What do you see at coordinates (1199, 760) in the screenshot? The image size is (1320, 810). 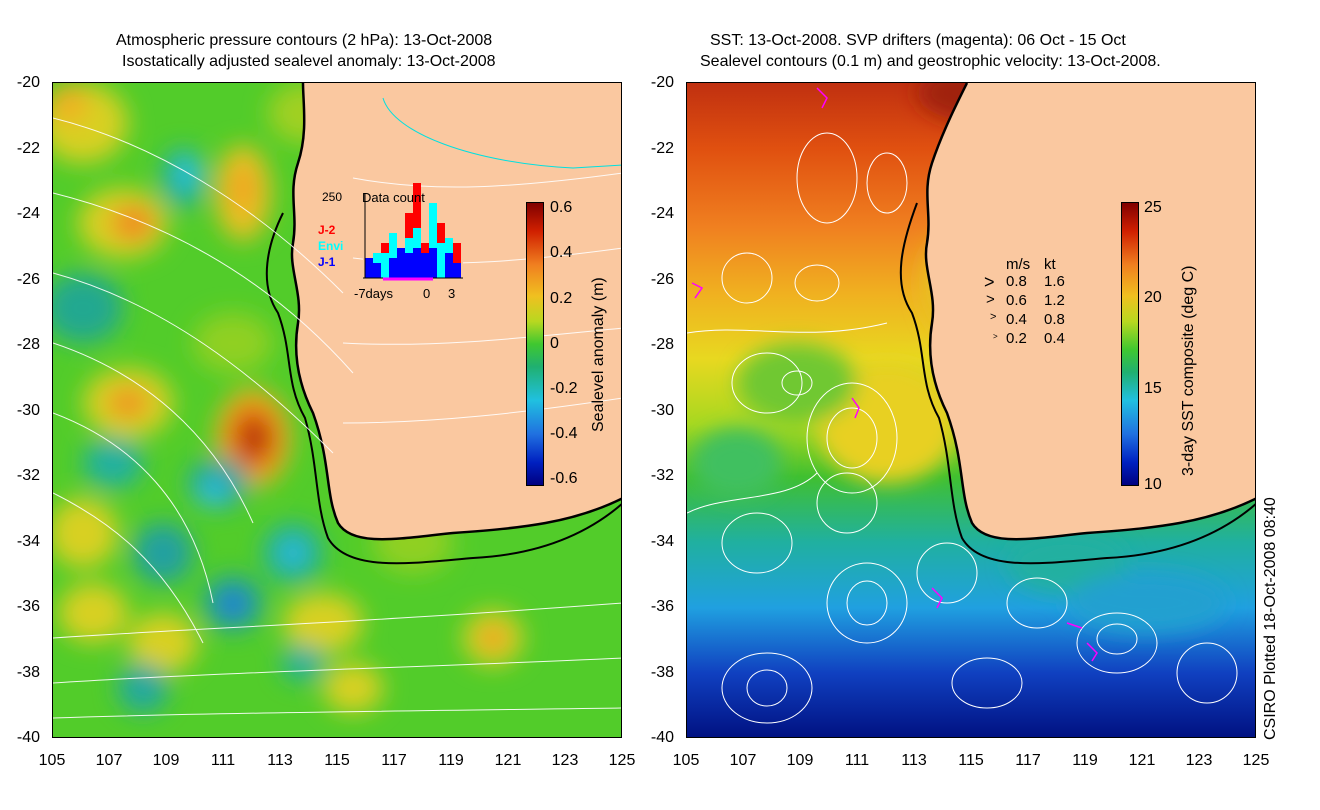 I see `right-lon-tick: 123` at bounding box center [1199, 760].